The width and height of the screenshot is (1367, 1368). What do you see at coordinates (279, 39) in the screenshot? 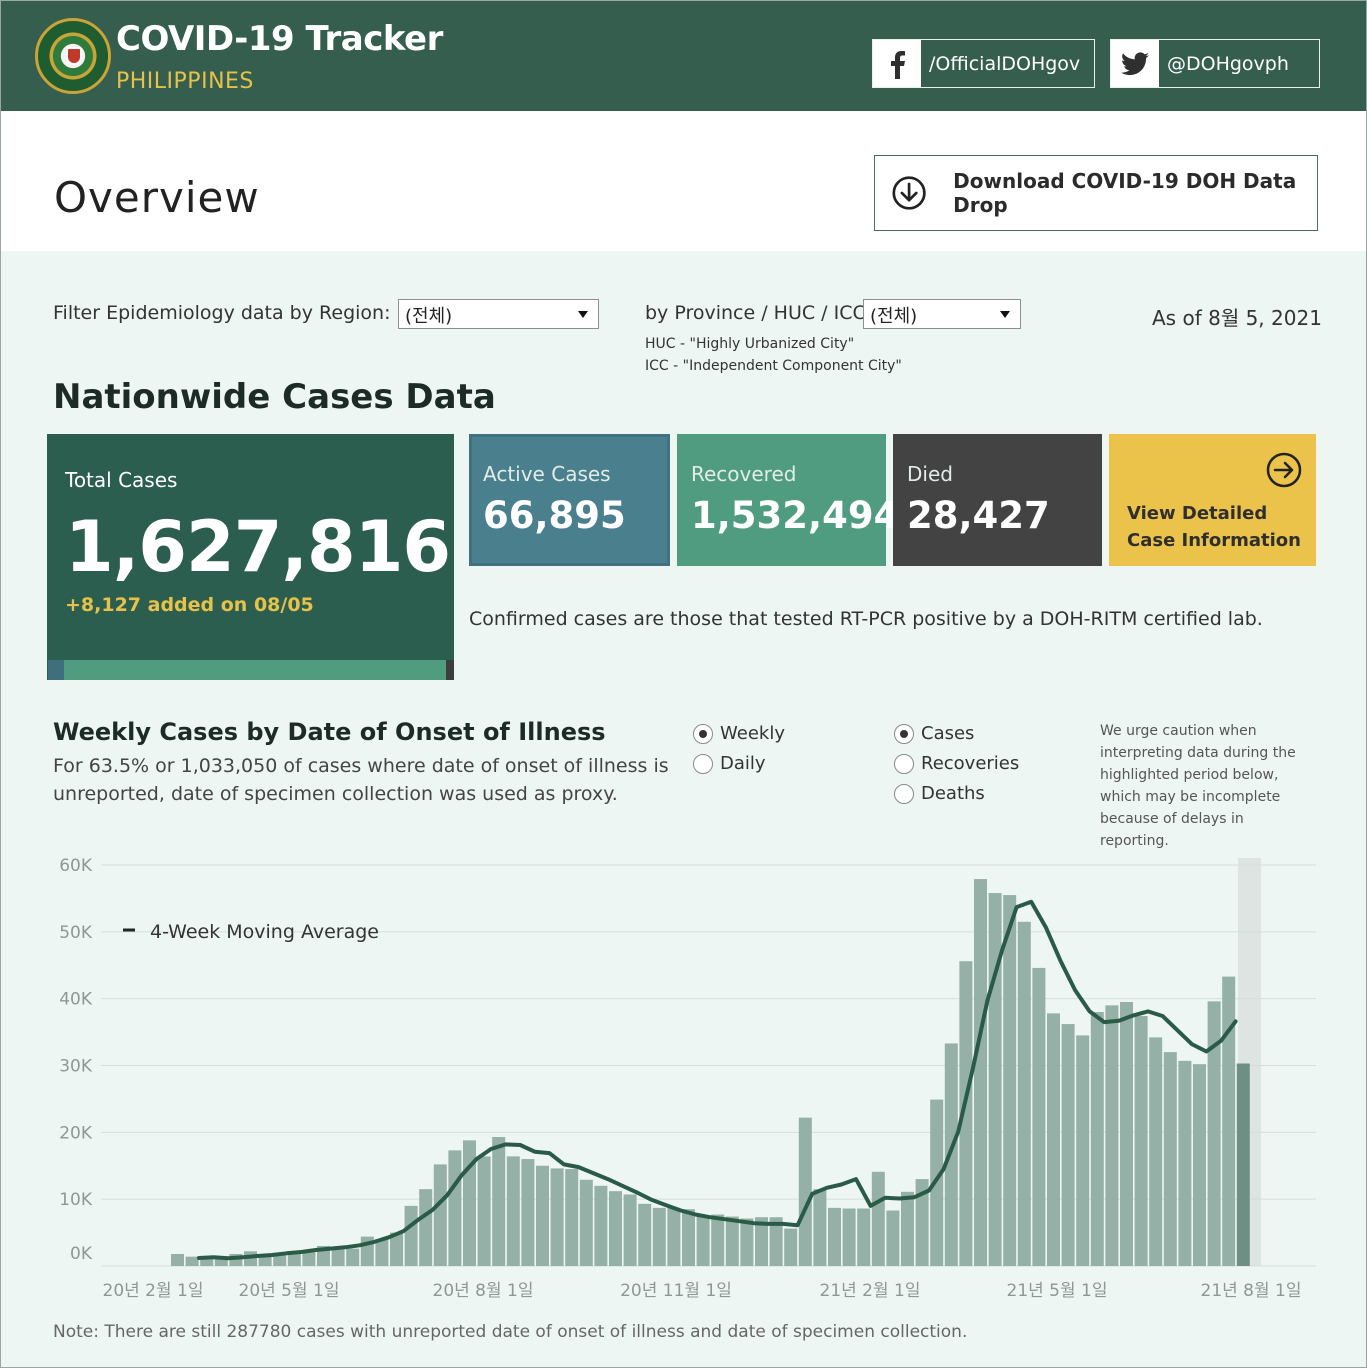
I see `app-title: COVID-19 Tracker` at bounding box center [279, 39].